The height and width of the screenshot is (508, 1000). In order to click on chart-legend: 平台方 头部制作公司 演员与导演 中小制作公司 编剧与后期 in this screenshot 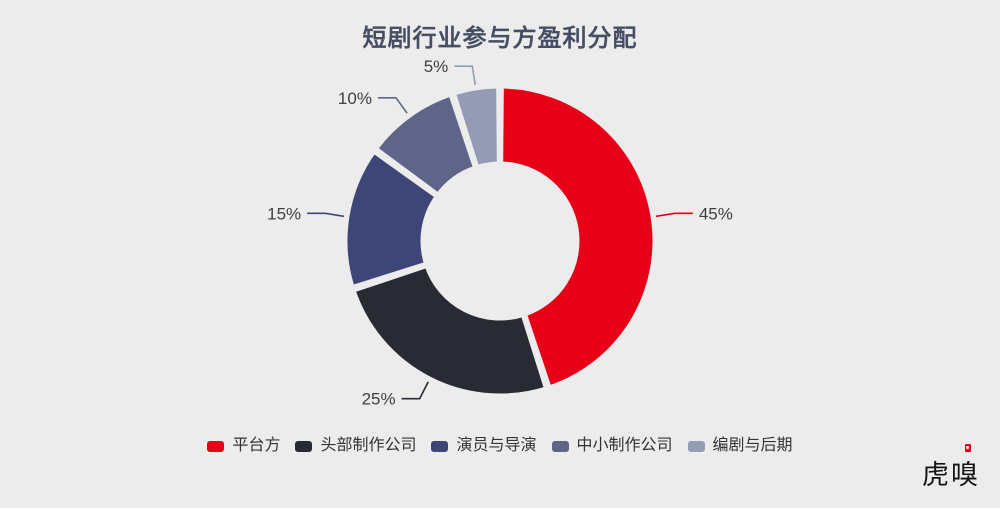, I will do `click(500, 446)`.